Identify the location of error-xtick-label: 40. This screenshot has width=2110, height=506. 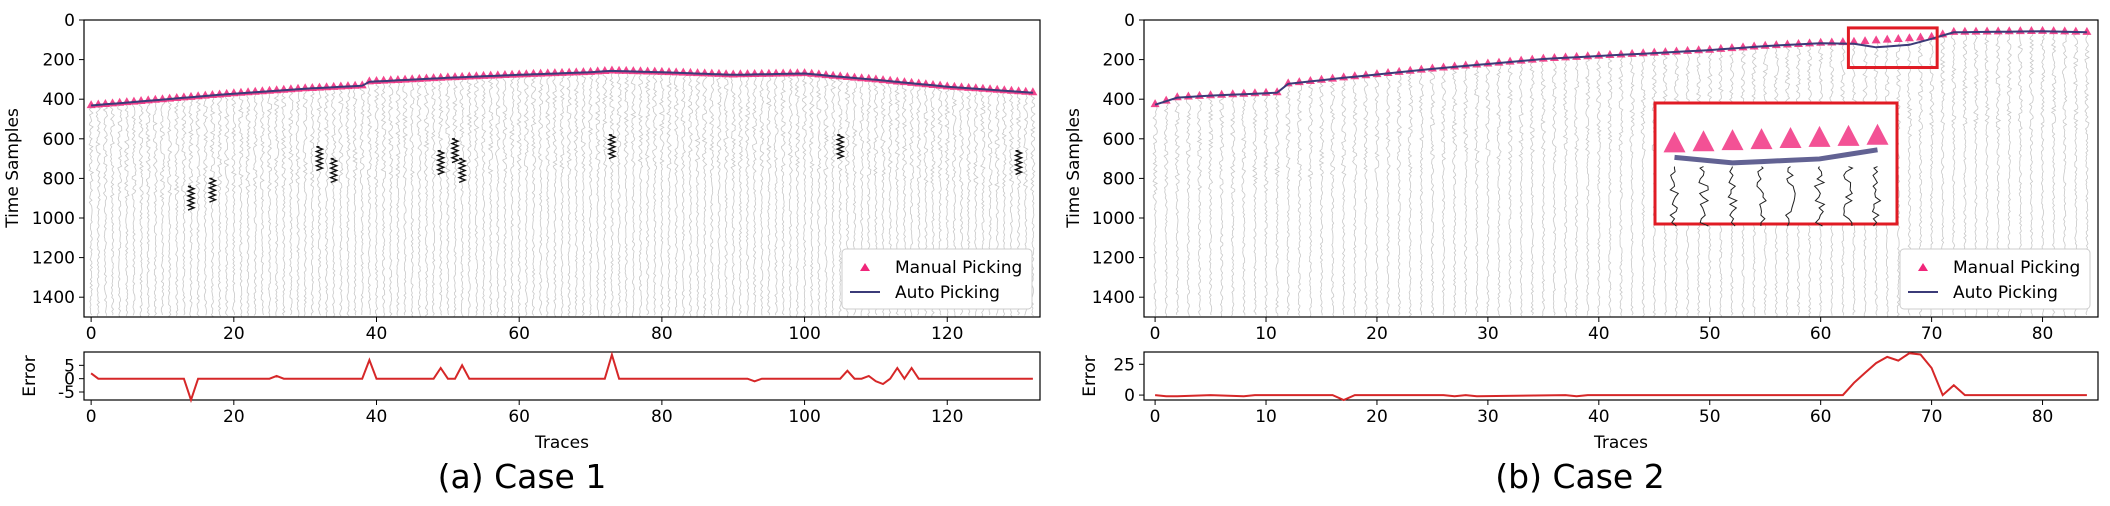
(1599, 417).